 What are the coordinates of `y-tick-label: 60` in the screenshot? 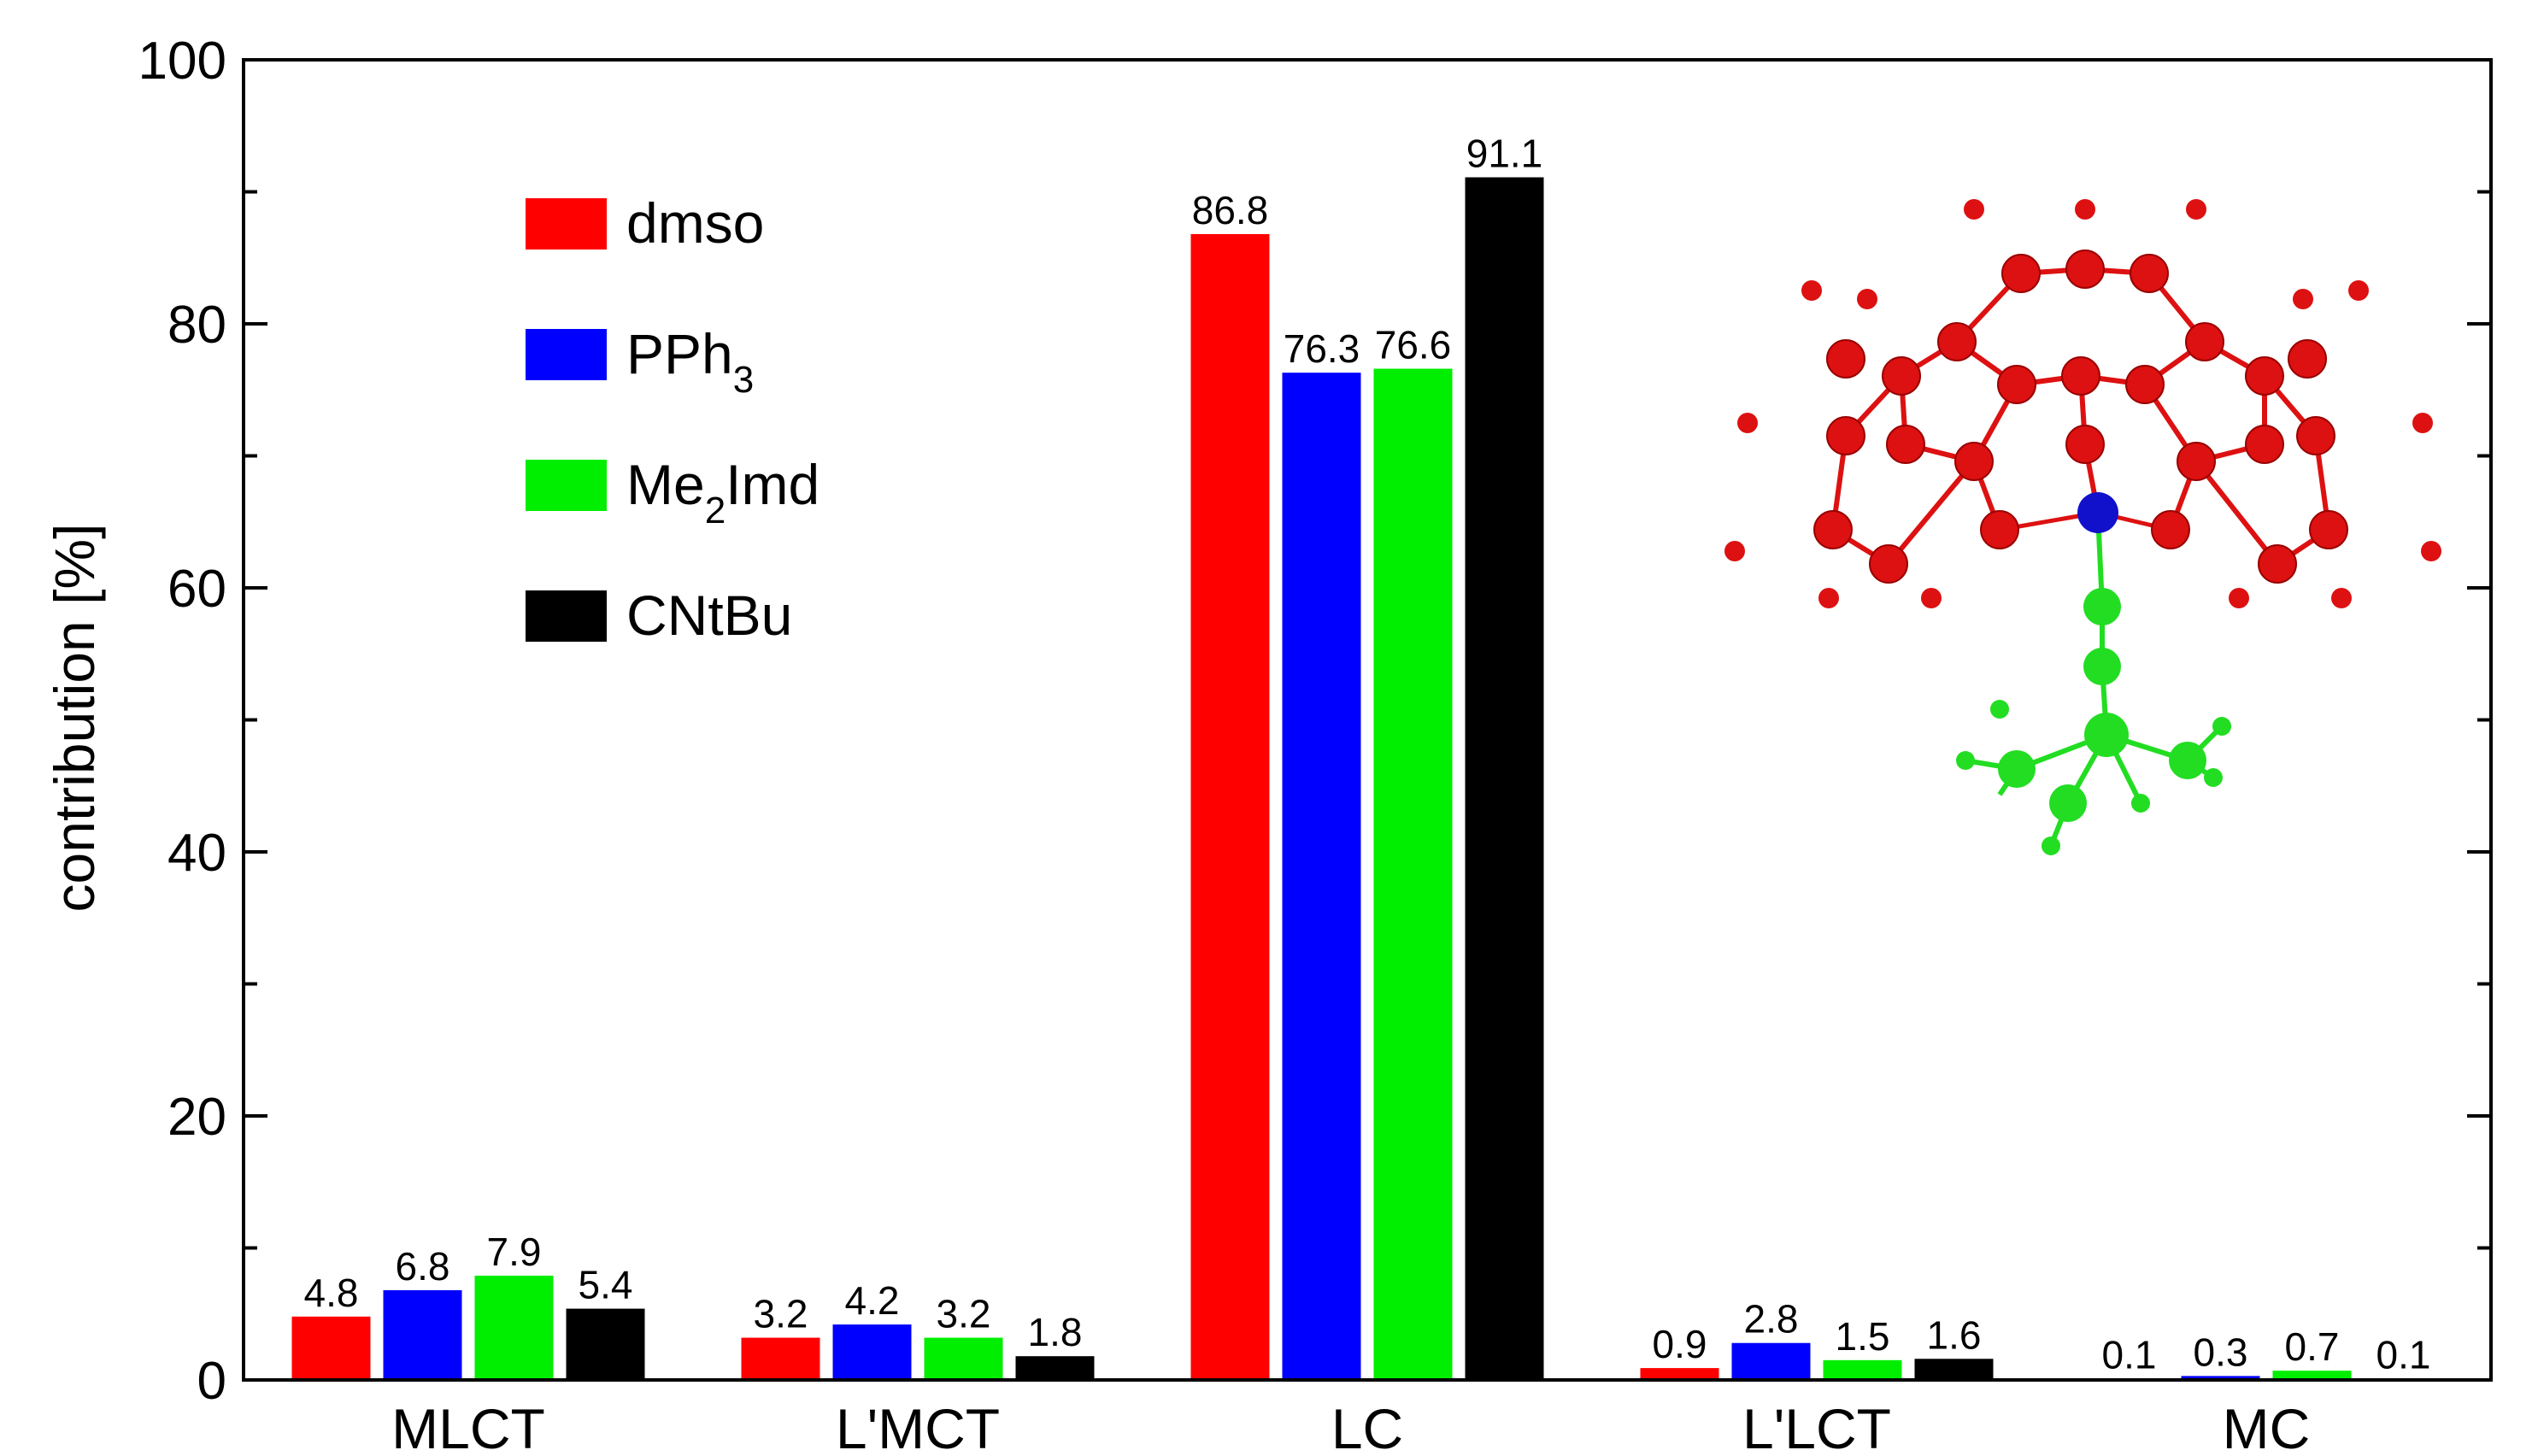 It's located at (196, 590).